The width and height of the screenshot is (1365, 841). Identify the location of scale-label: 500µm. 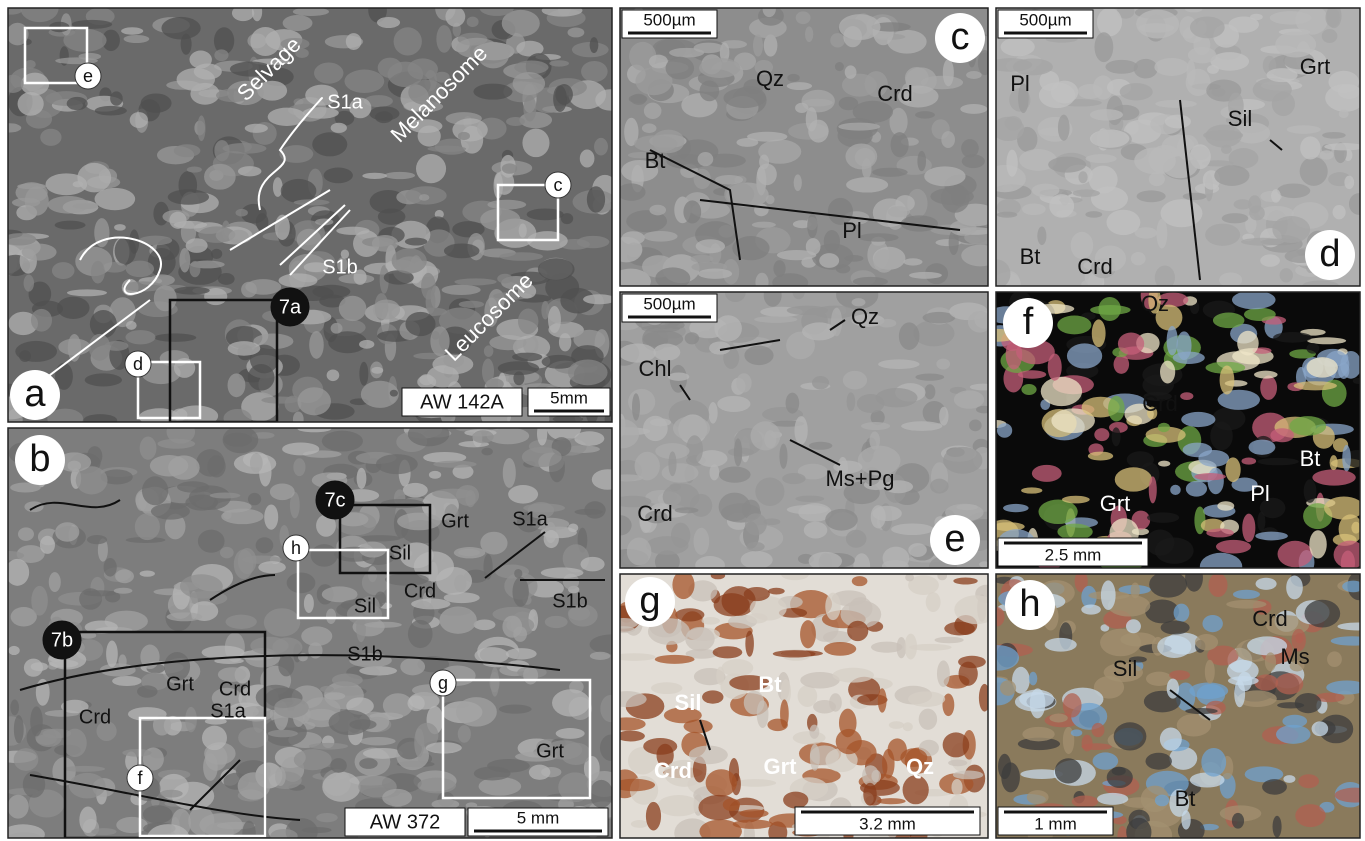
(669, 19).